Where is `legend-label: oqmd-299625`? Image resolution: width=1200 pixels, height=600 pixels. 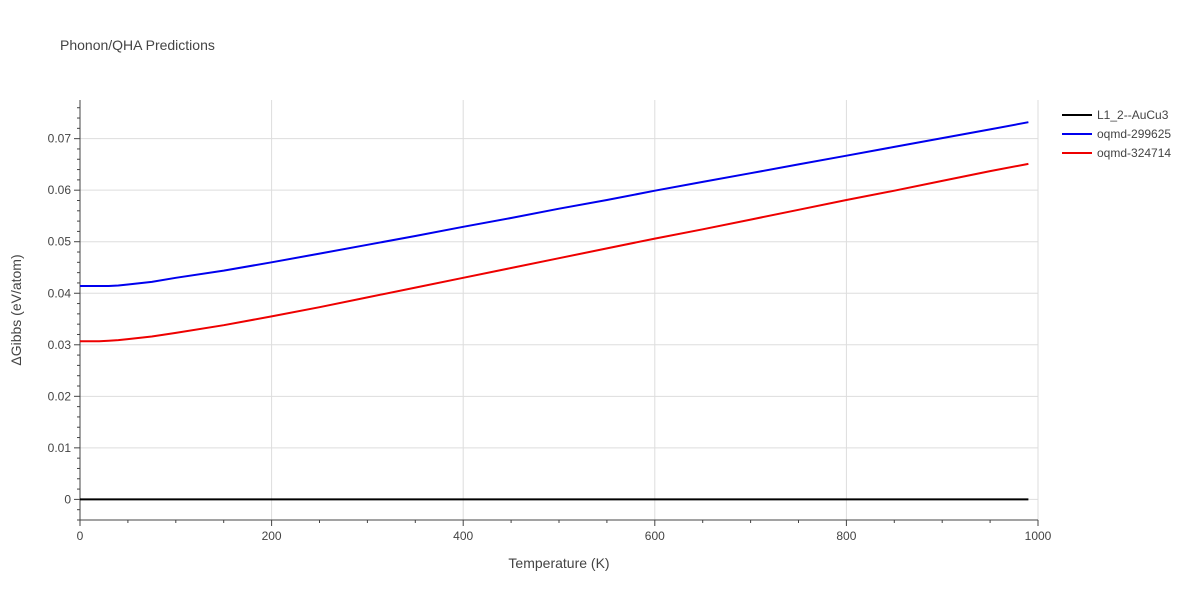 legend-label: oqmd-299625 is located at coordinates (1134, 134).